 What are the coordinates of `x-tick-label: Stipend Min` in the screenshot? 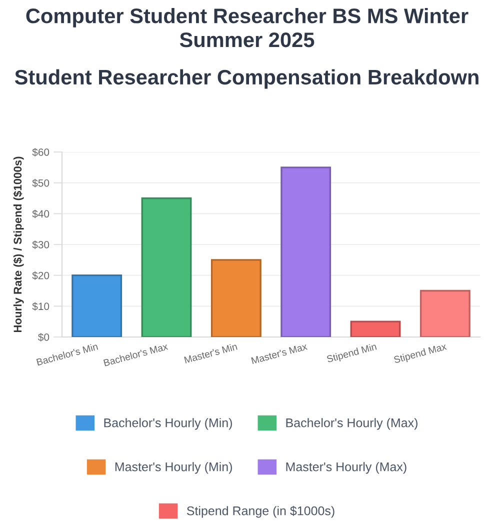 It's located at (352, 353).